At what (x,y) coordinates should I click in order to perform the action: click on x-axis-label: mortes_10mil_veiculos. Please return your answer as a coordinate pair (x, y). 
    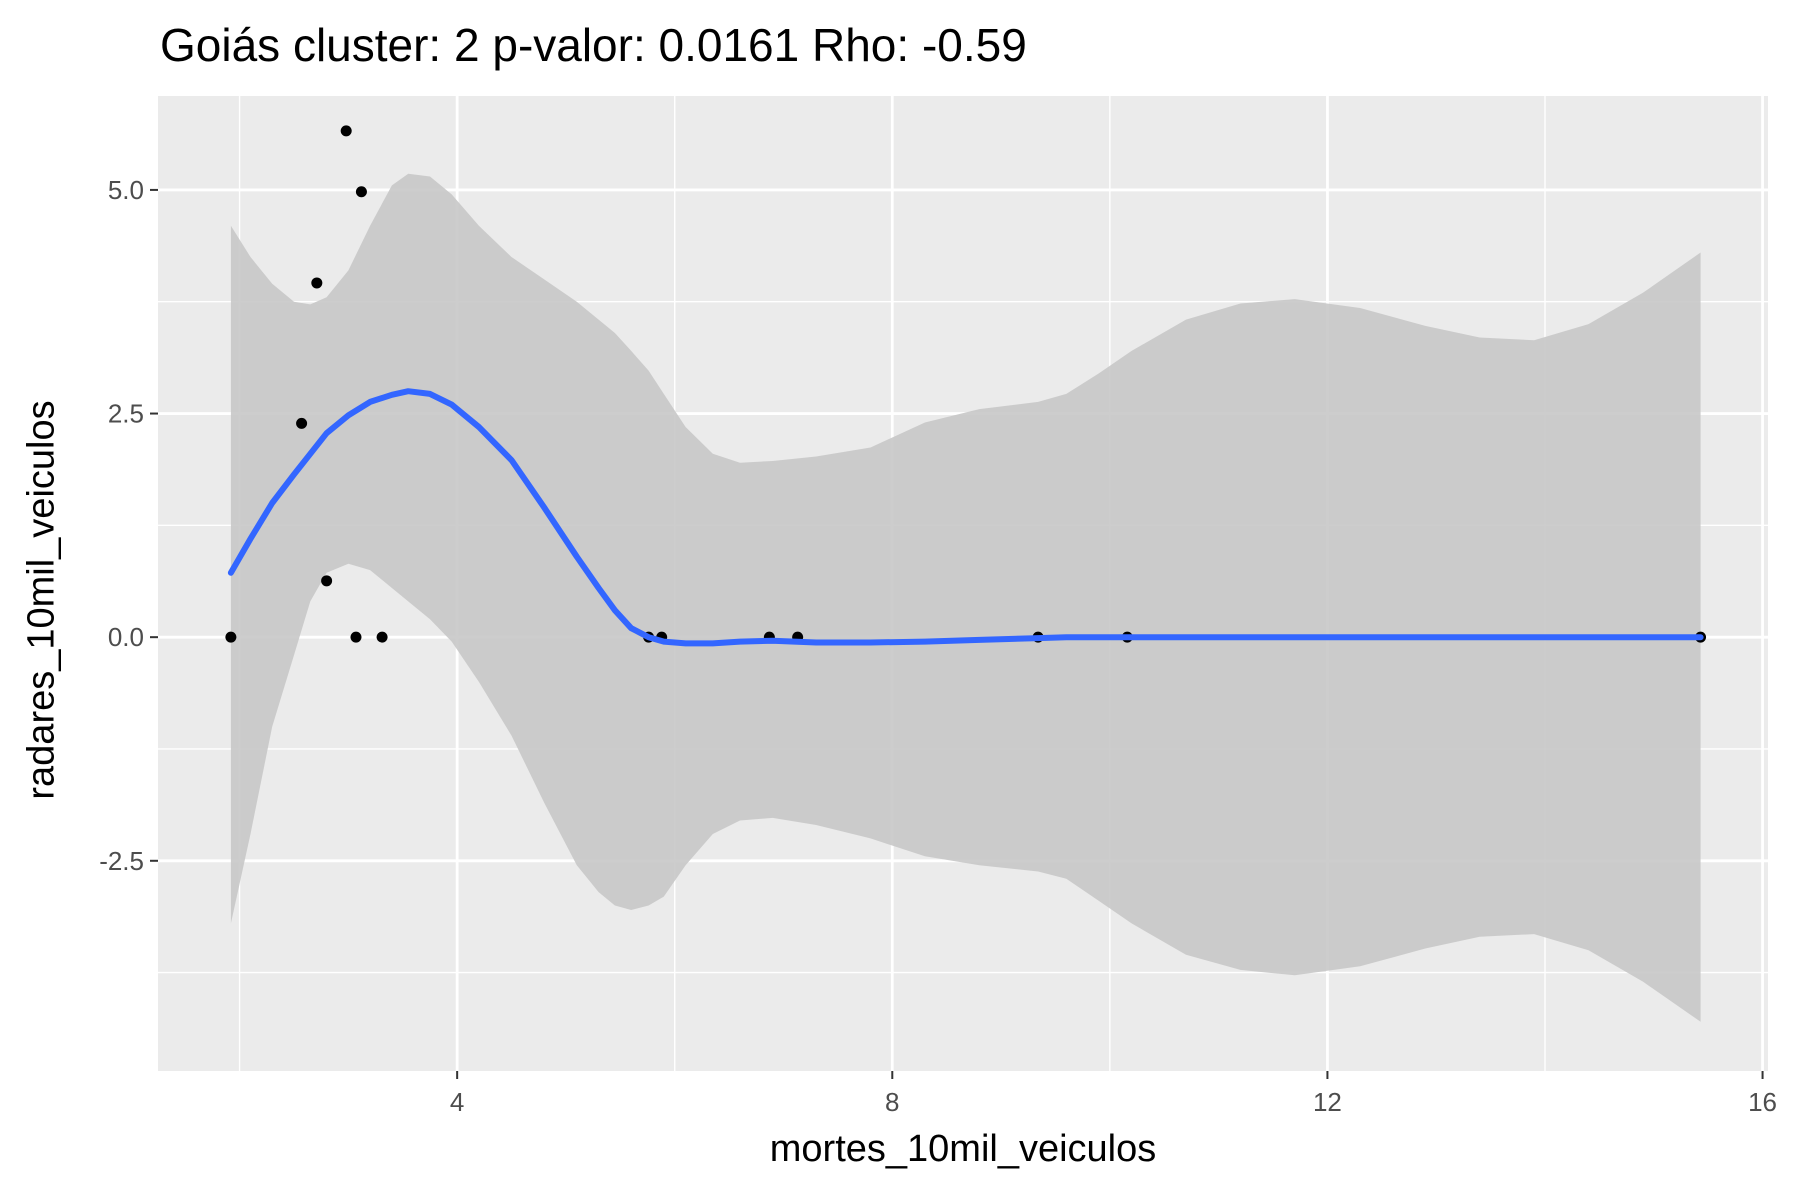
    Looking at the image, I should click on (963, 1149).